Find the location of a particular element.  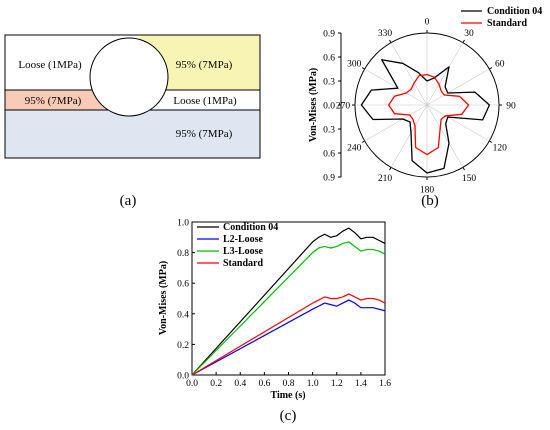

panel-label-b: (b) is located at coordinates (430, 201).